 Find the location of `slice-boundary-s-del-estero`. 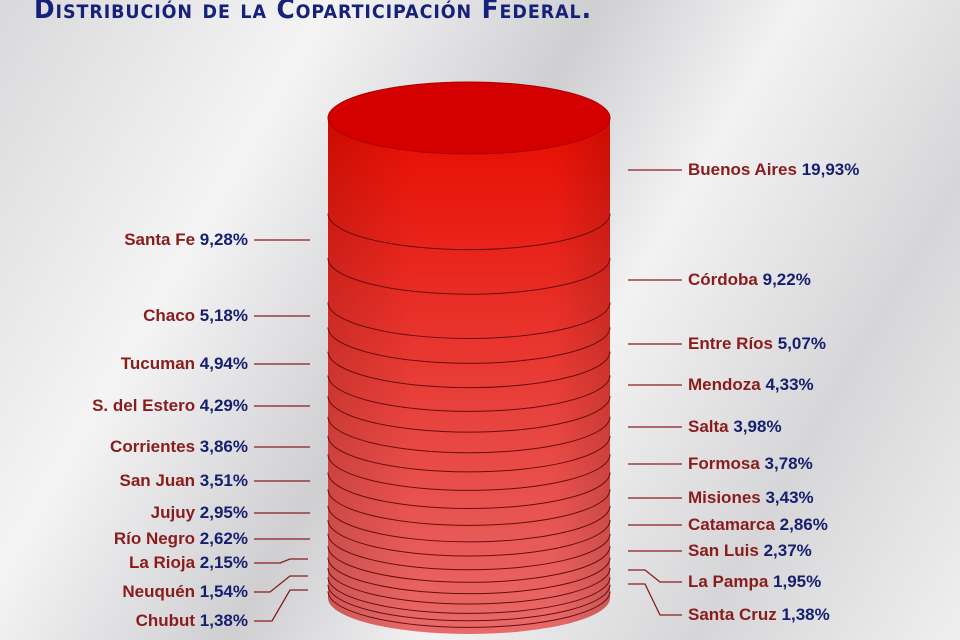

slice-boundary-s-del-estero is located at coordinates (469, 435).